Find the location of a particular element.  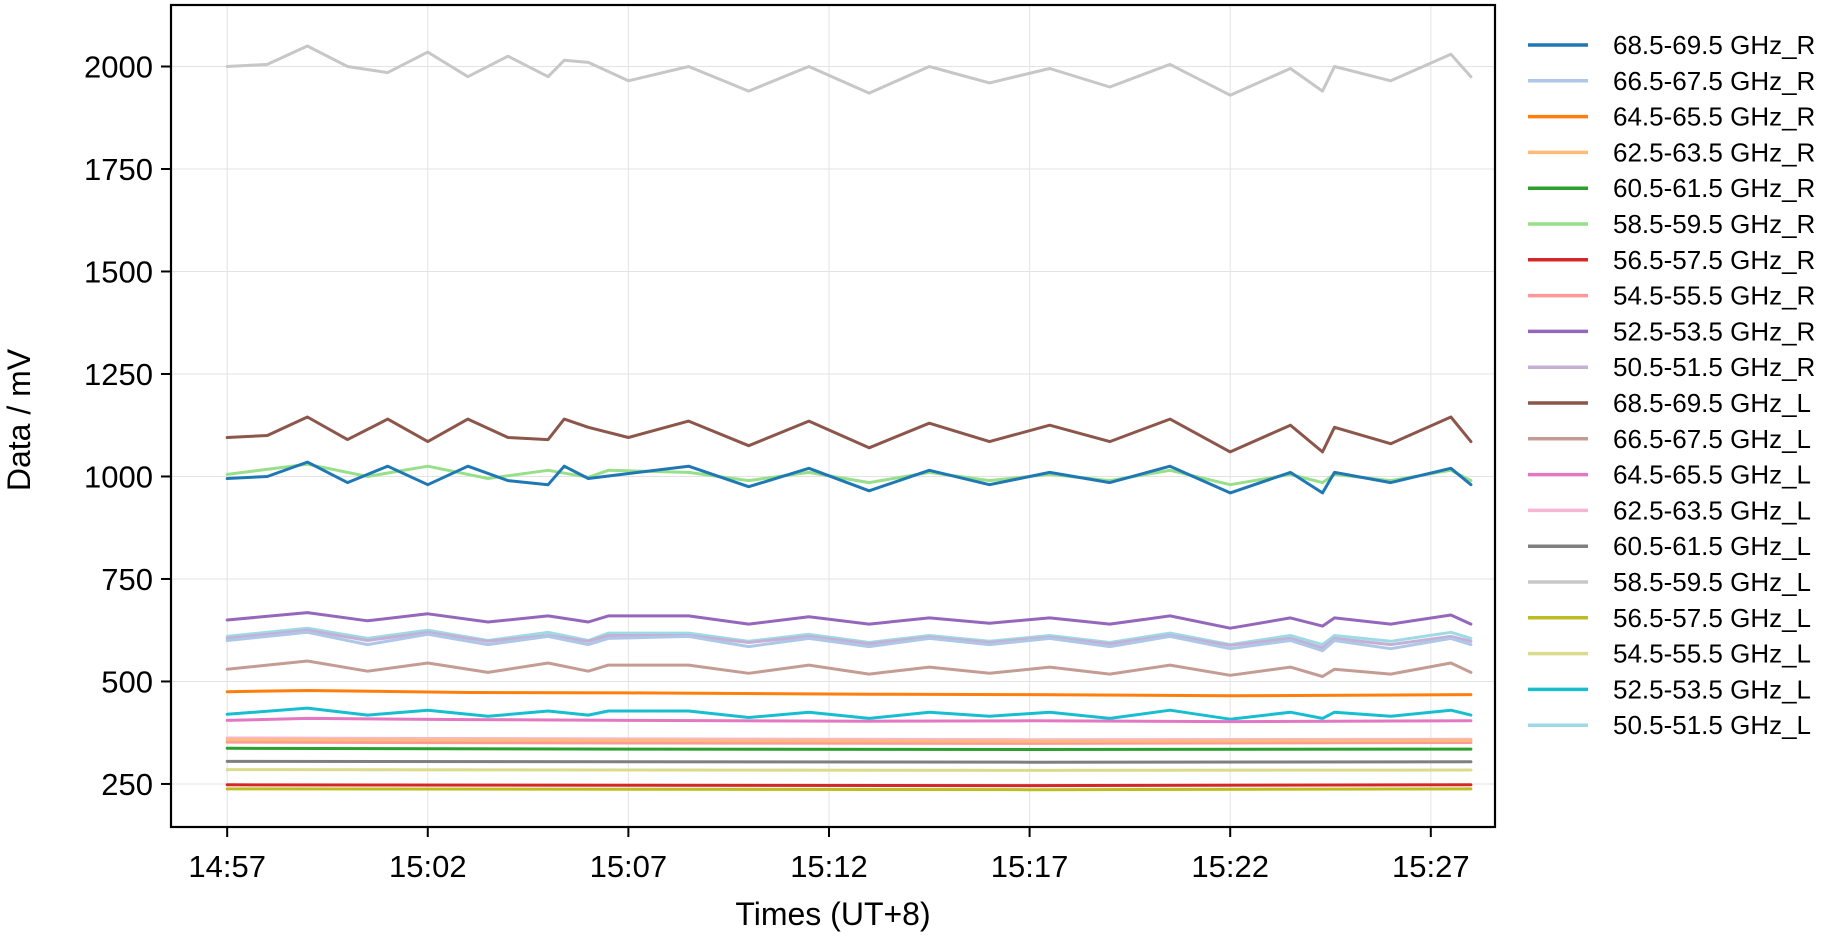

x-tick-label: 15:07 is located at coordinates (629, 866).